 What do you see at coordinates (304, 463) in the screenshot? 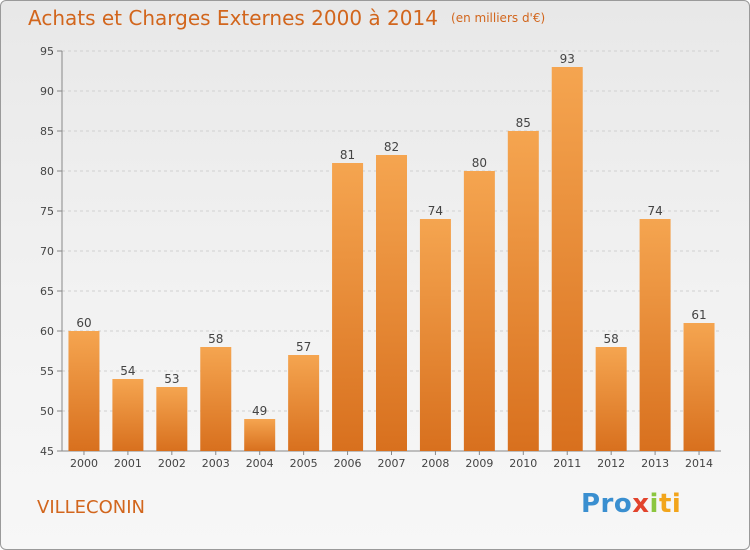
I see `x-tick-label: 2005` at bounding box center [304, 463].